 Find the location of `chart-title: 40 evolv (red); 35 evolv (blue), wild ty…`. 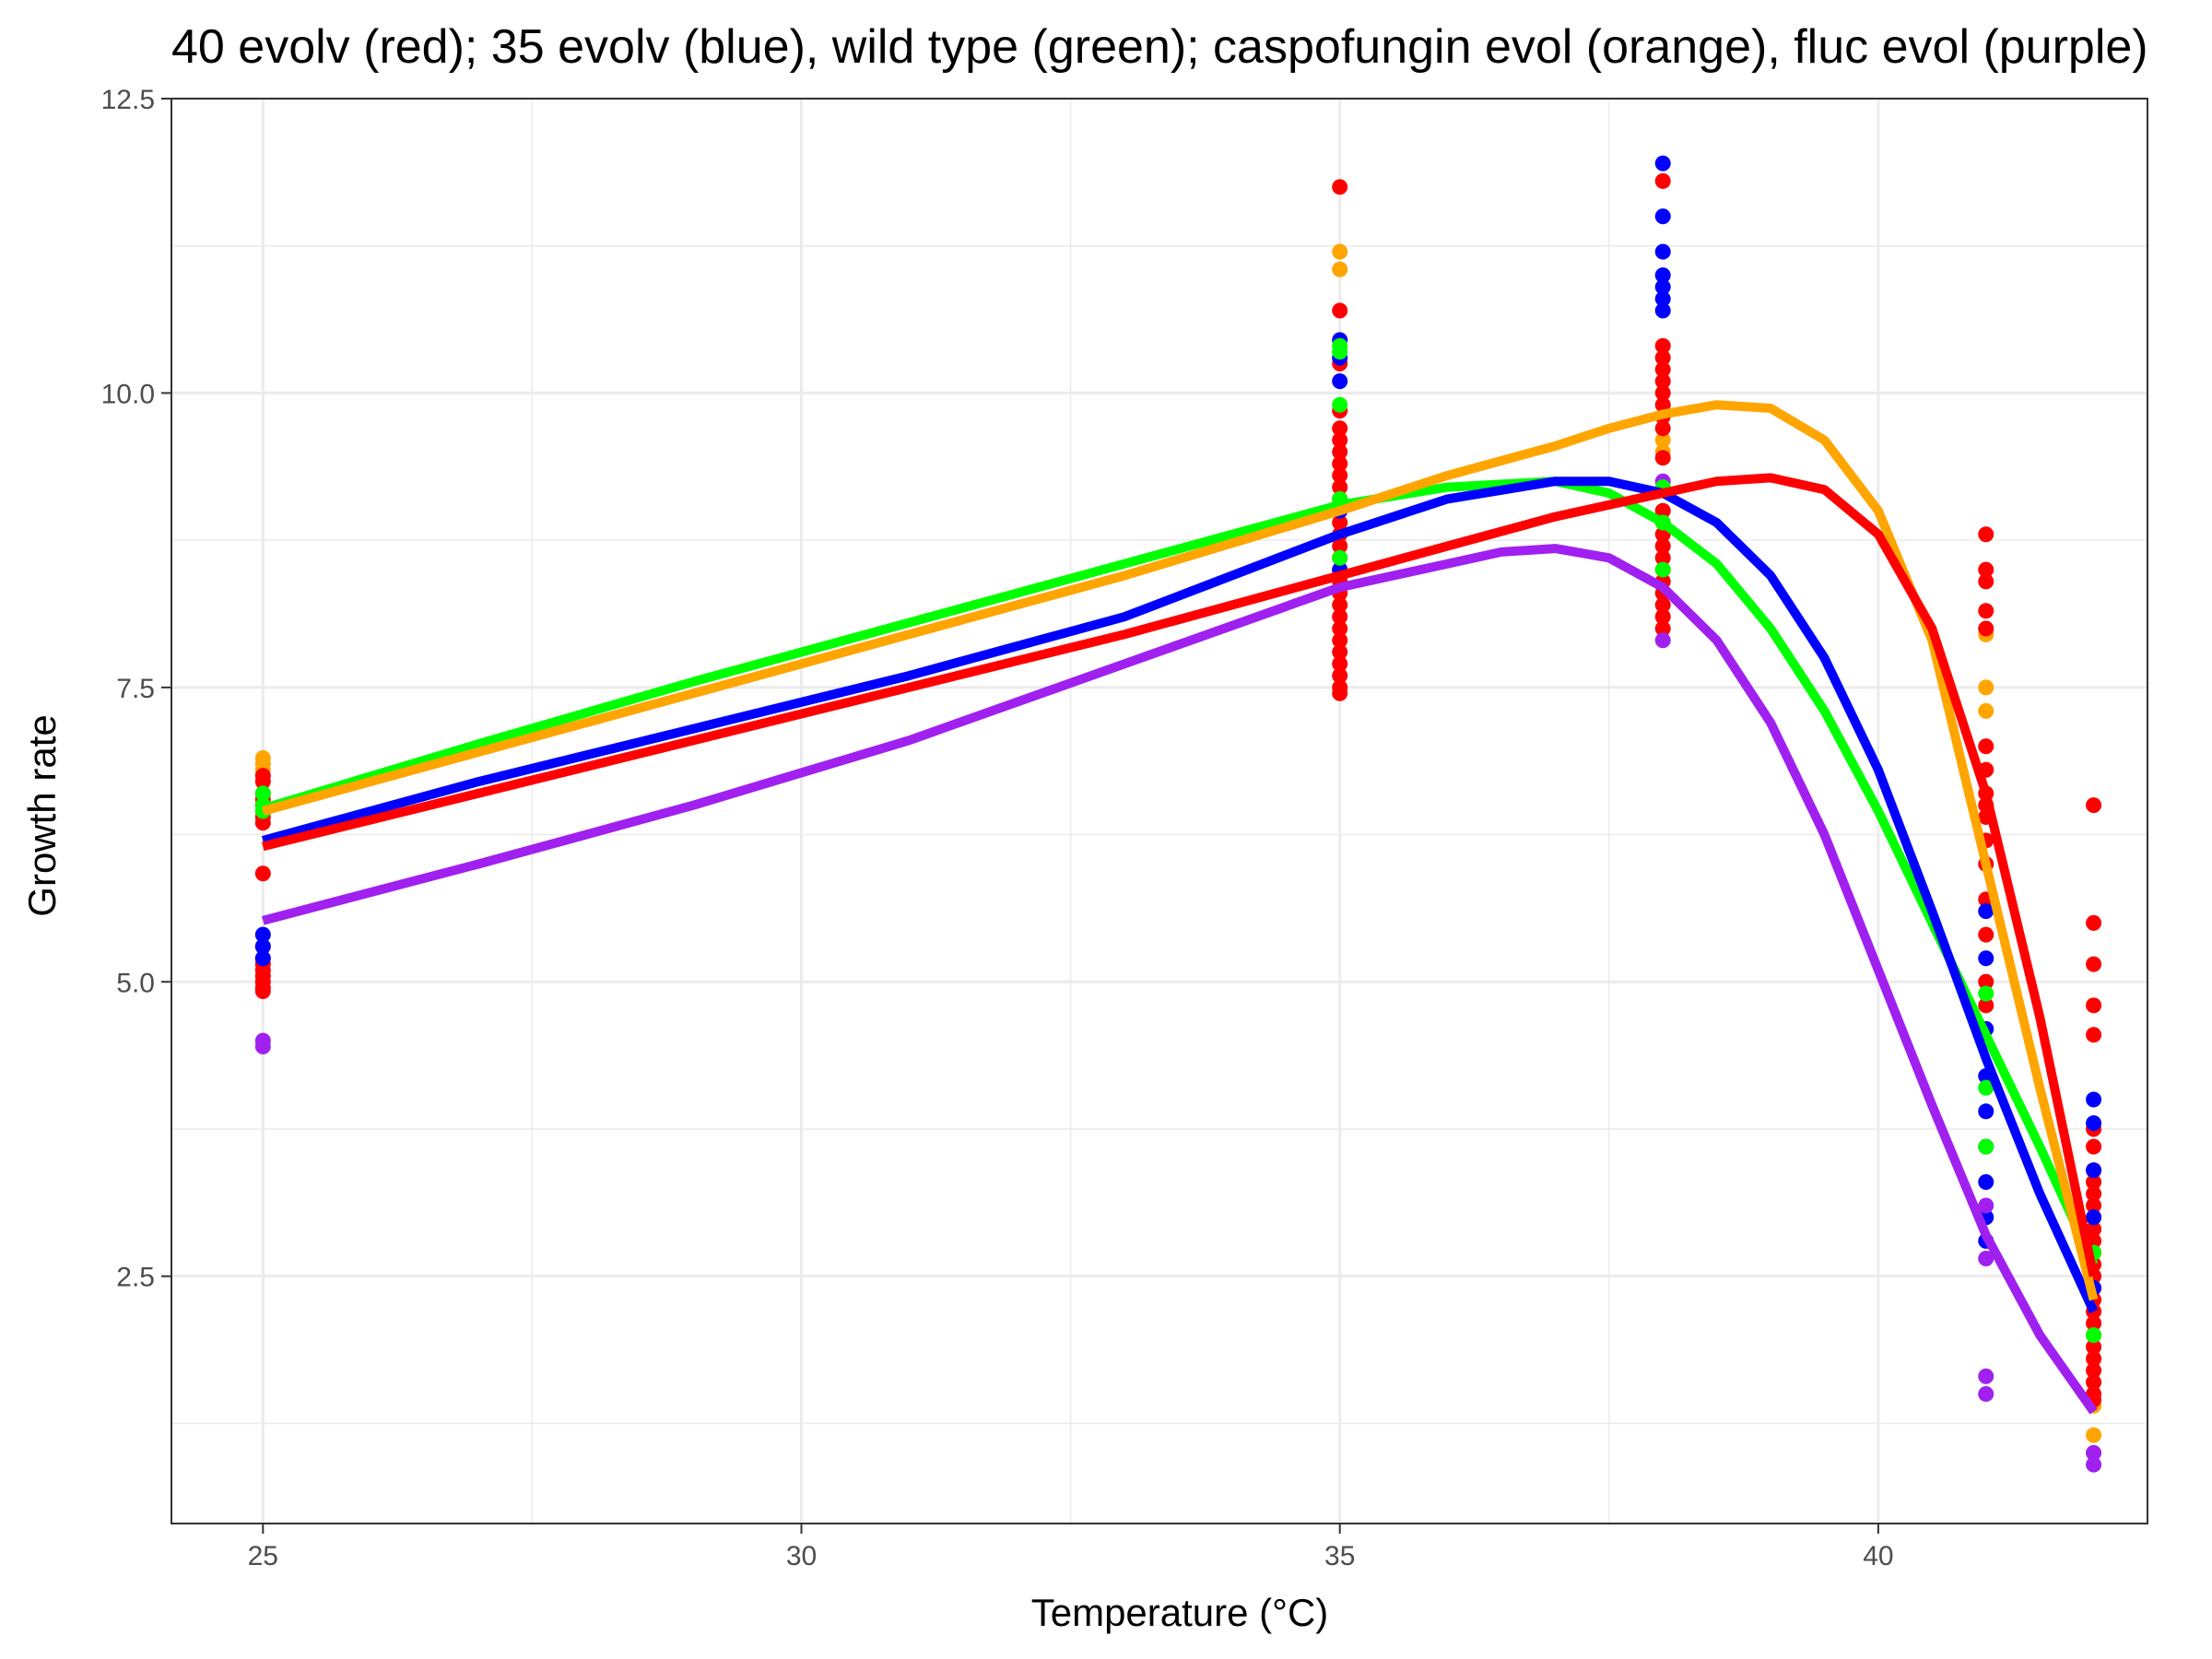

chart-title: 40 evolv (red); 35 evolv (blue), wild ty… is located at coordinates (1159, 47).